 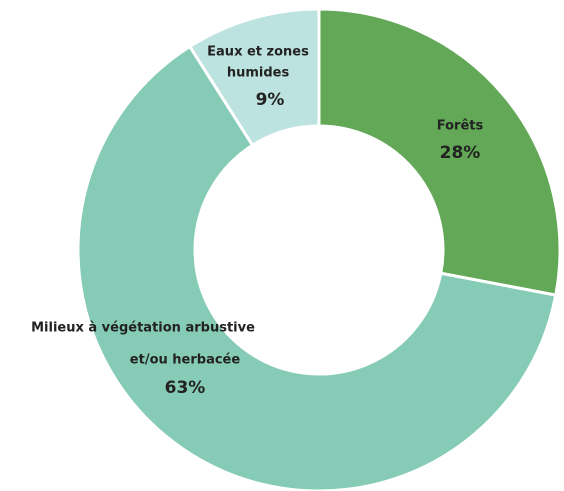 I want to click on value-label: 9%, so click(x=270, y=100).